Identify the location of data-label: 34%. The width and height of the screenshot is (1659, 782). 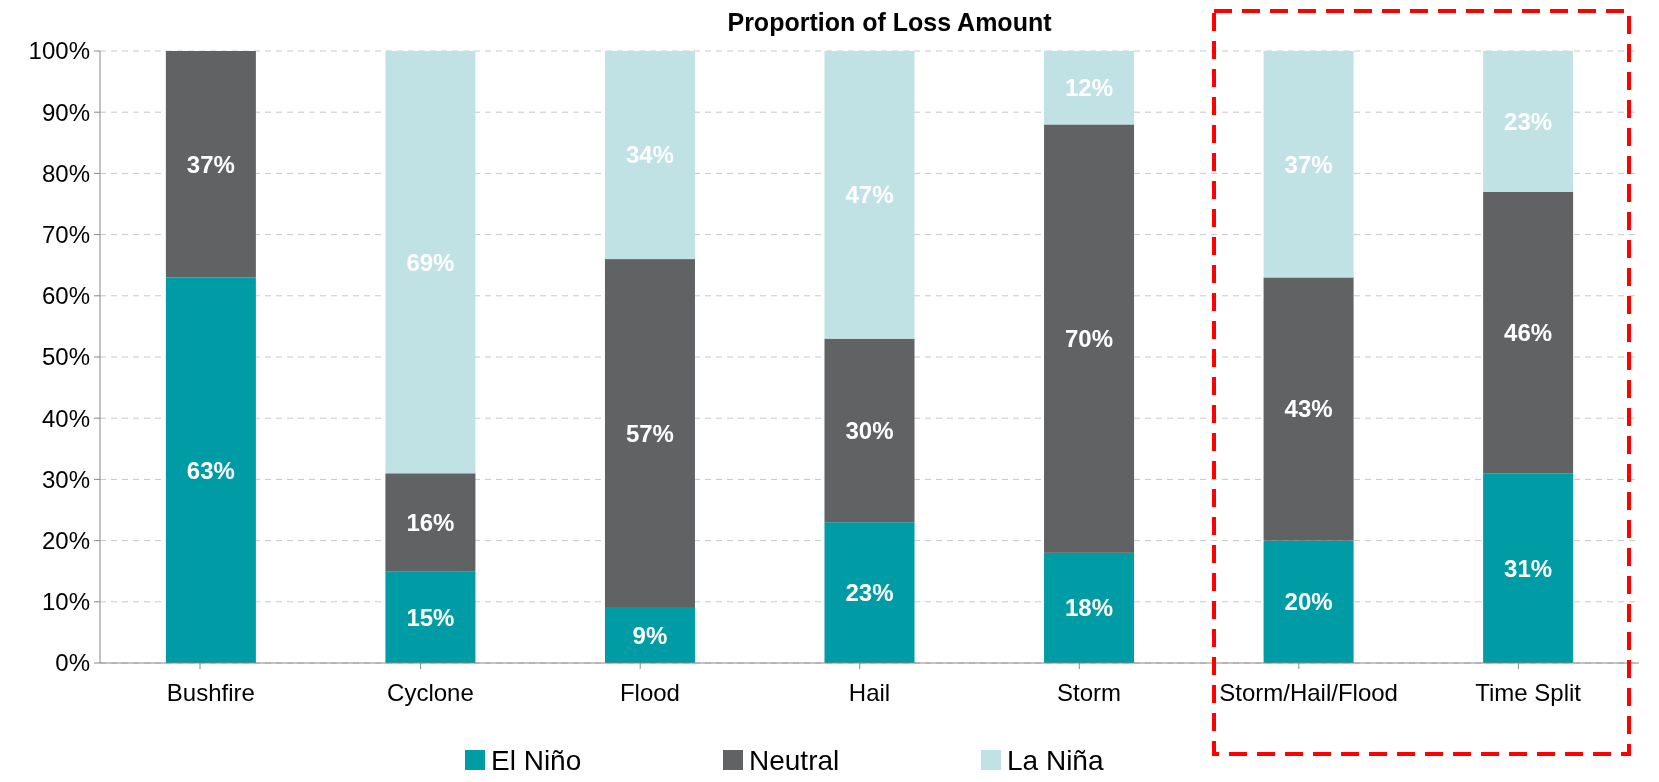
(649, 155).